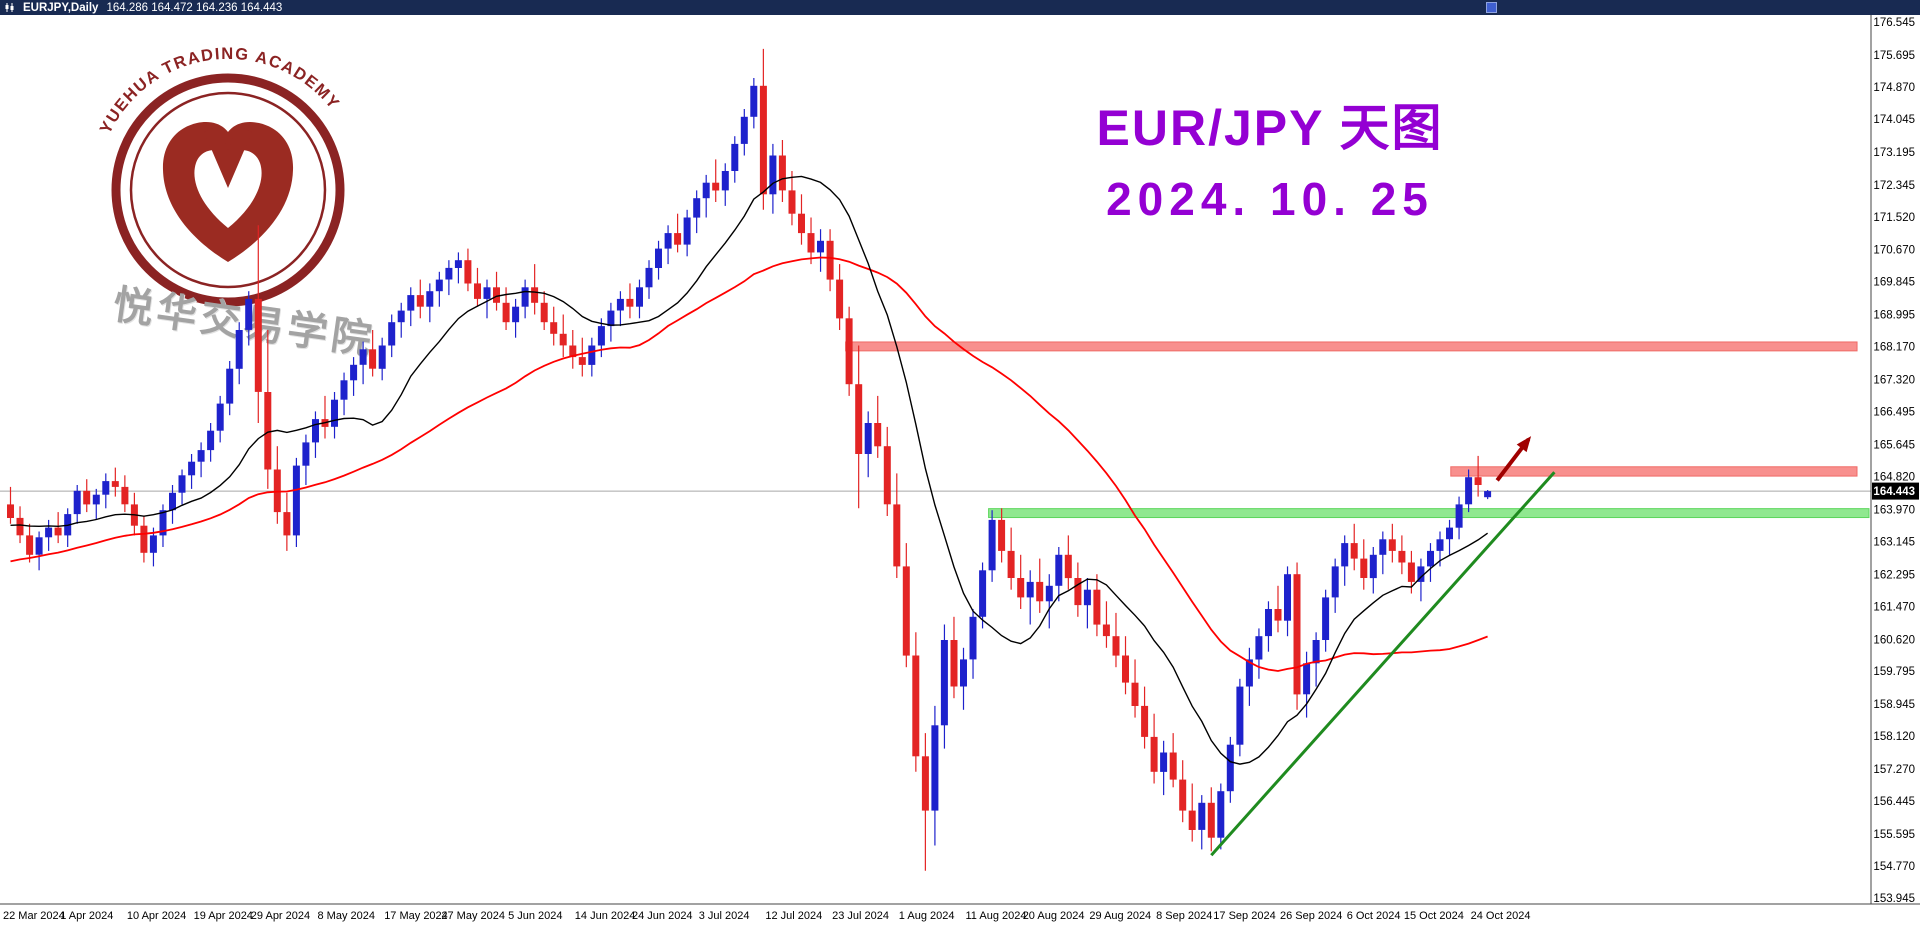  Describe the element at coordinates (34, 916) in the screenshot. I see `svg-text: 22 Mar 2024` at that location.